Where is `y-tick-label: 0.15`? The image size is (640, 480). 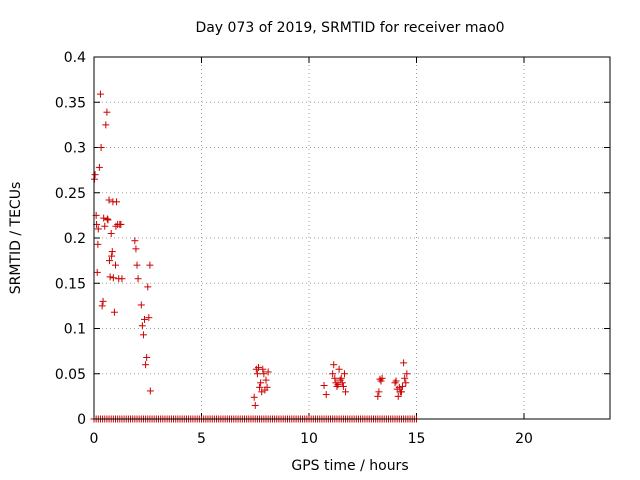 y-tick-label: 0.15 is located at coordinates (70, 284).